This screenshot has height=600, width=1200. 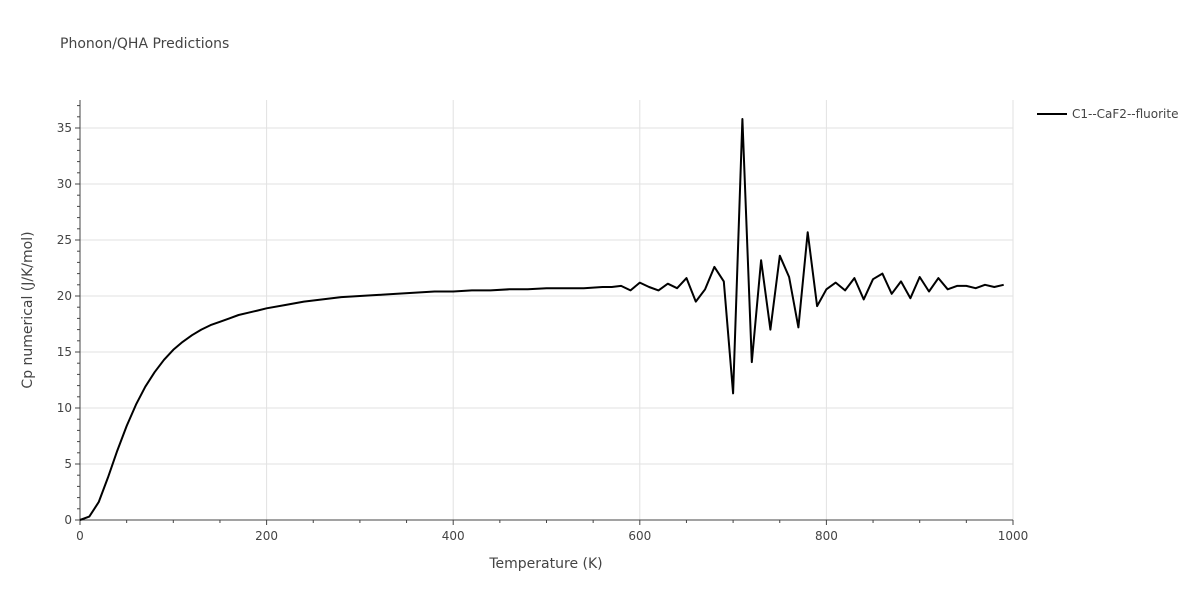 What do you see at coordinates (64, 128) in the screenshot?
I see `y-tick-label: 35` at bounding box center [64, 128].